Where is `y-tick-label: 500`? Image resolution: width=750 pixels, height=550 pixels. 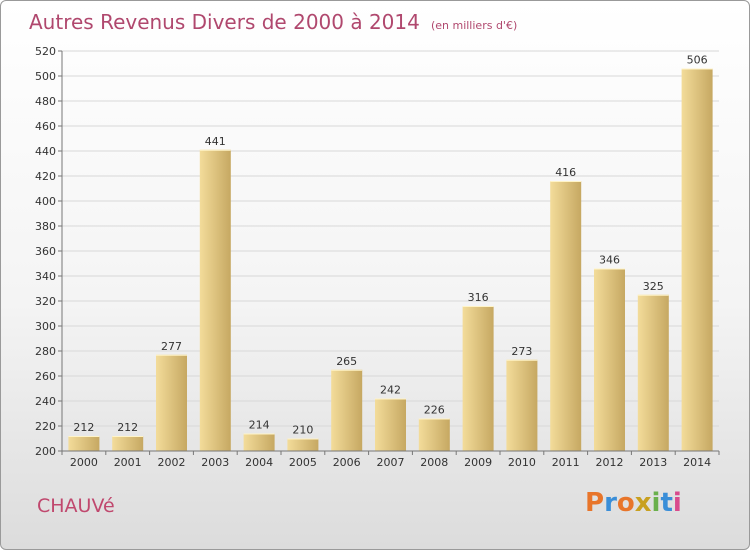 y-tick-label: 500 is located at coordinates (45, 76).